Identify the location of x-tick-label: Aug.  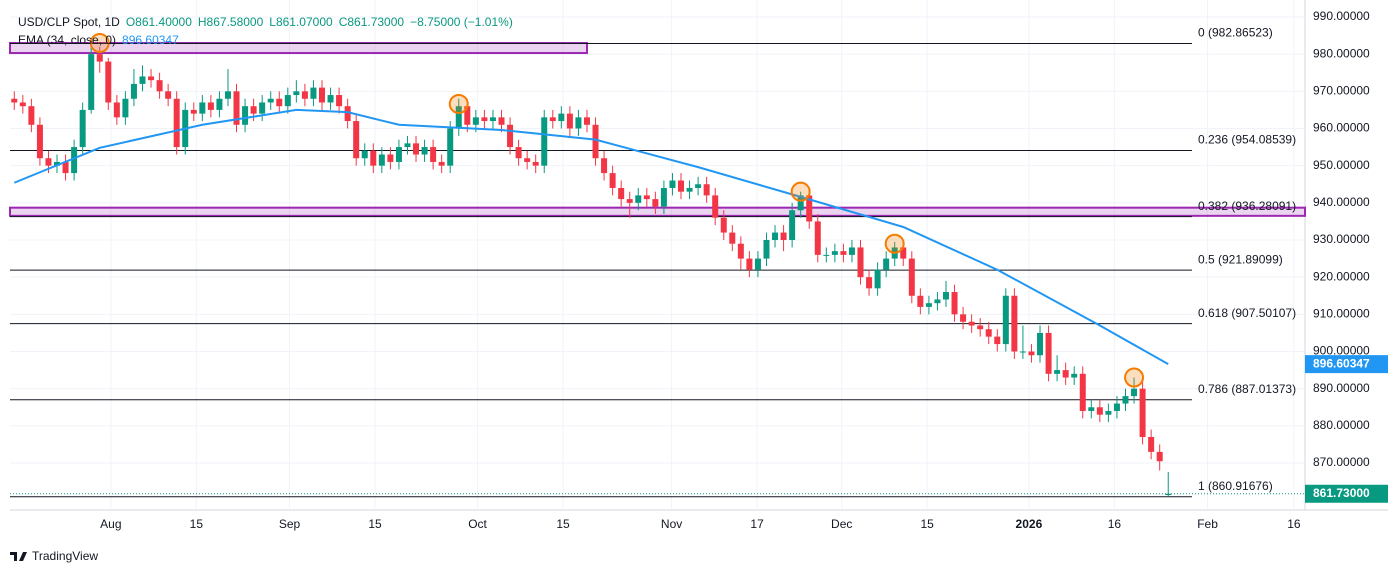
(110, 524).